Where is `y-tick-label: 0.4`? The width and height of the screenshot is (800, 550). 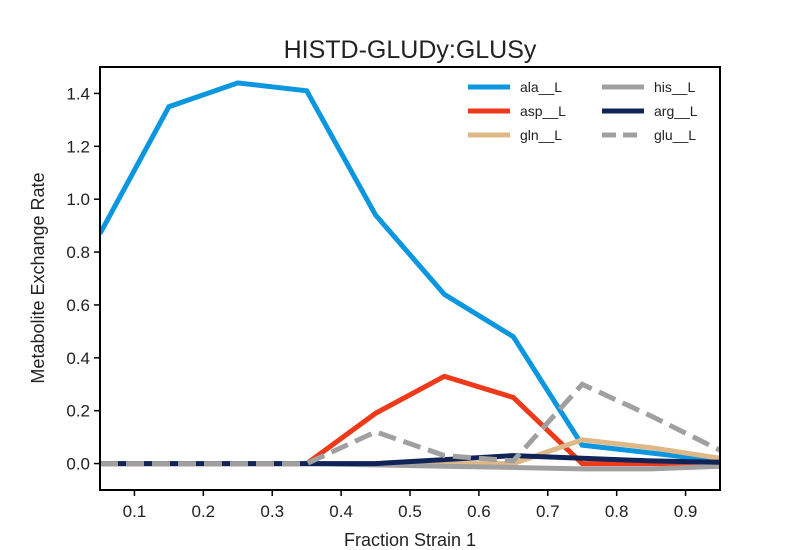 y-tick-label: 0.4 is located at coordinates (78, 358).